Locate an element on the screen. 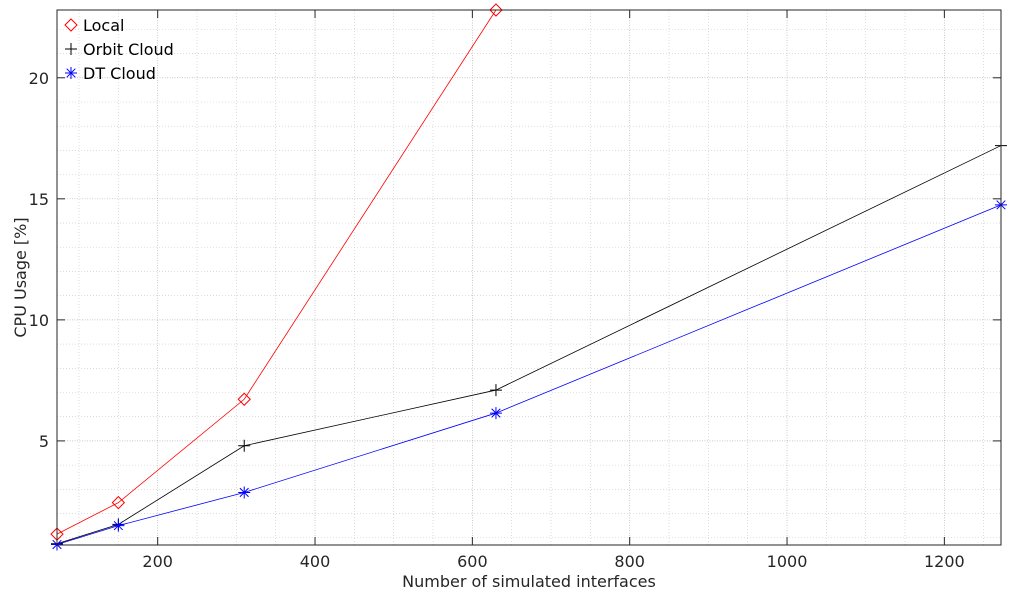  y-tick-label: 15 is located at coordinates (39, 199).